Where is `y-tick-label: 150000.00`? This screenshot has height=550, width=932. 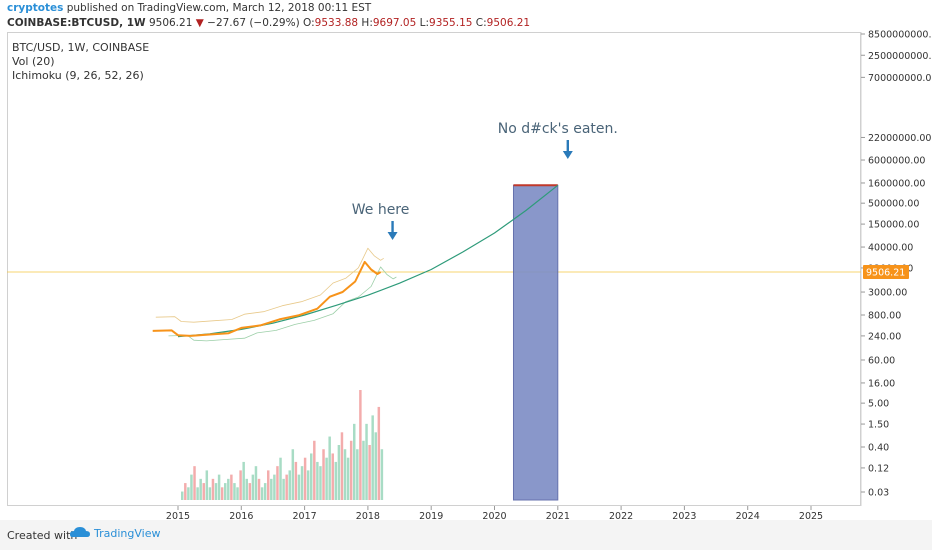 y-tick-label: 150000.00 is located at coordinates (893, 225).